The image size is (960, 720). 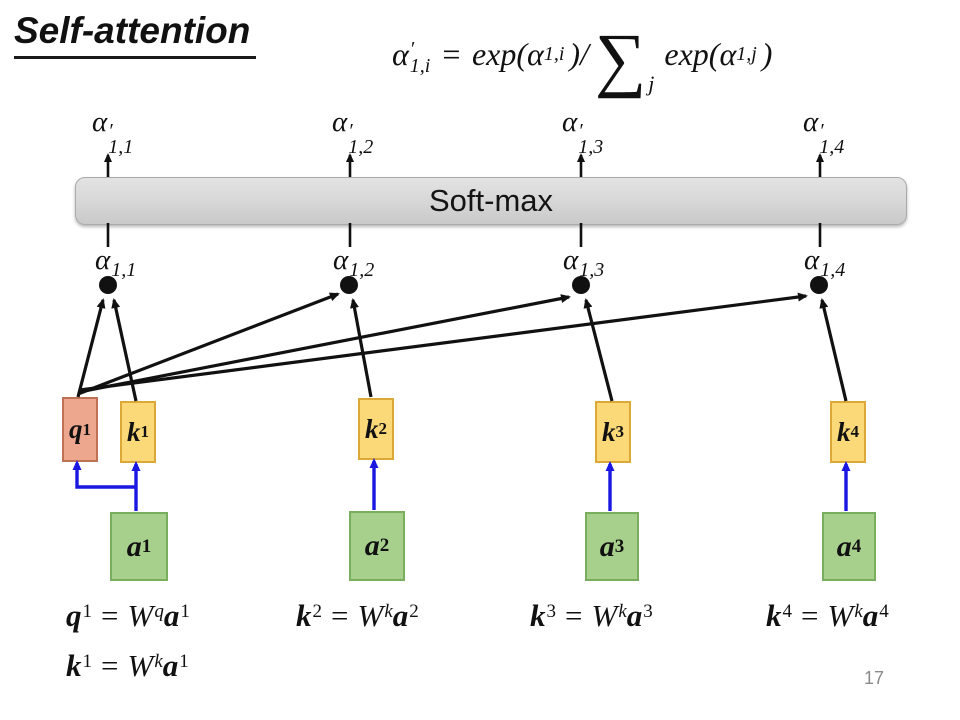 I want to click on alpha-1-2: α1,2, so click(x=354, y=262).